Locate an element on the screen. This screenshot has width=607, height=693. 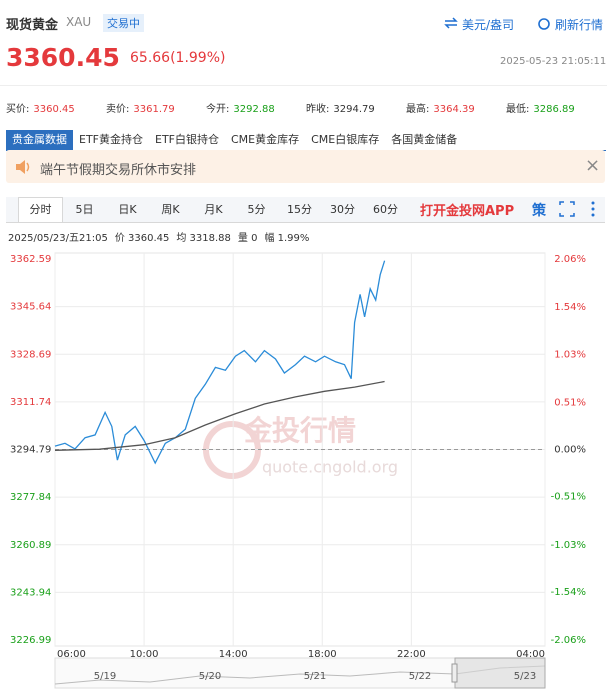
stat-label: 卖价: is located at coordinates (118, 109).